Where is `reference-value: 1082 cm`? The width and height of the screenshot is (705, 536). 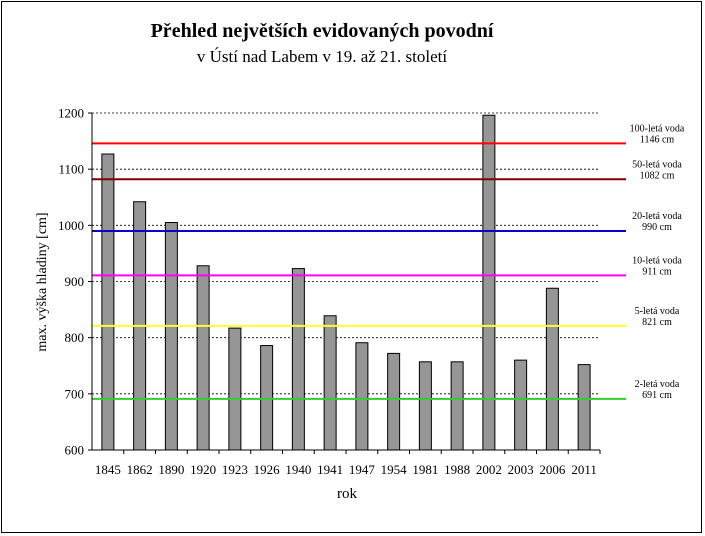 reference-value: 1082 cm is located at coordinates (657, 175).